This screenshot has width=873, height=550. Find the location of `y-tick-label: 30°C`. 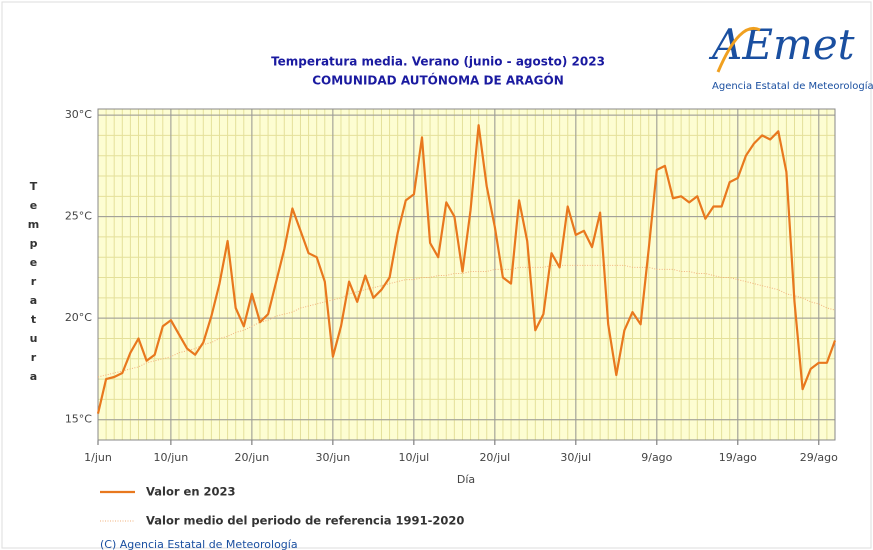

y-tick-label: 30°C is located at coordinates (78, 114).